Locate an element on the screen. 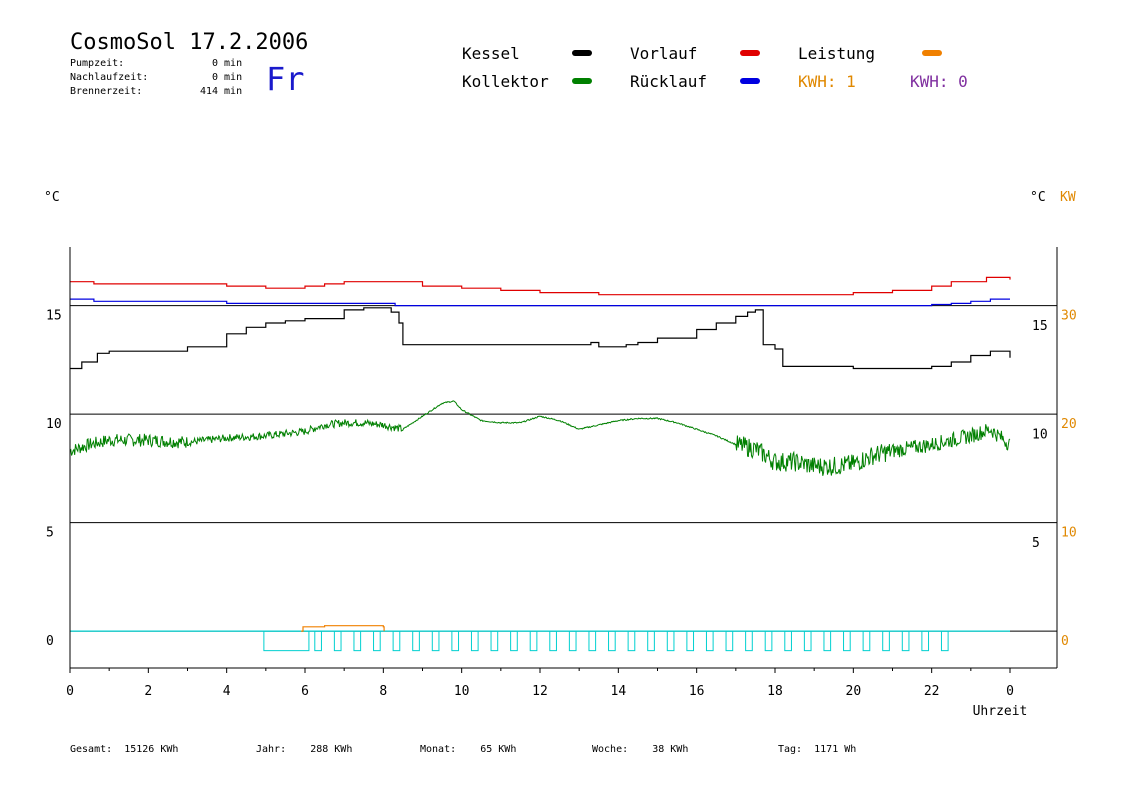  footer-label: Monat: is located at coordinates (438, 749).